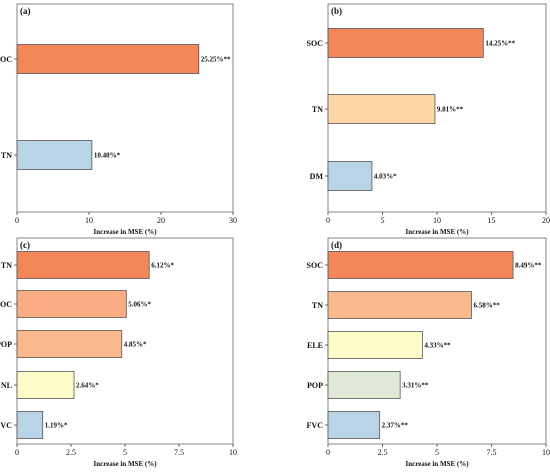  What do you see at coordinates (486, 306) in the screenshot?
I see `value-label: 6.58%**` at bounding box center [486, 306].